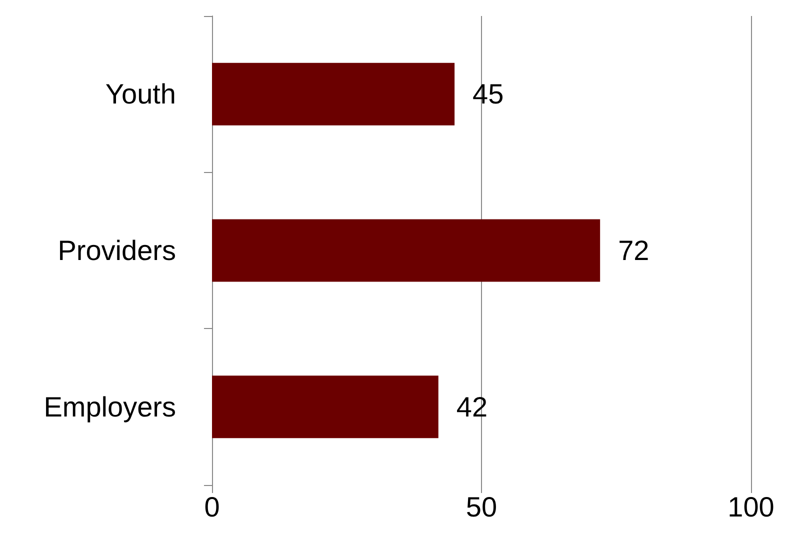 The image size is (800, 556). What do you see at coordinates (634, 250) in the screenshot?
I see `data-label: 72` at bounding box center [634, 250].